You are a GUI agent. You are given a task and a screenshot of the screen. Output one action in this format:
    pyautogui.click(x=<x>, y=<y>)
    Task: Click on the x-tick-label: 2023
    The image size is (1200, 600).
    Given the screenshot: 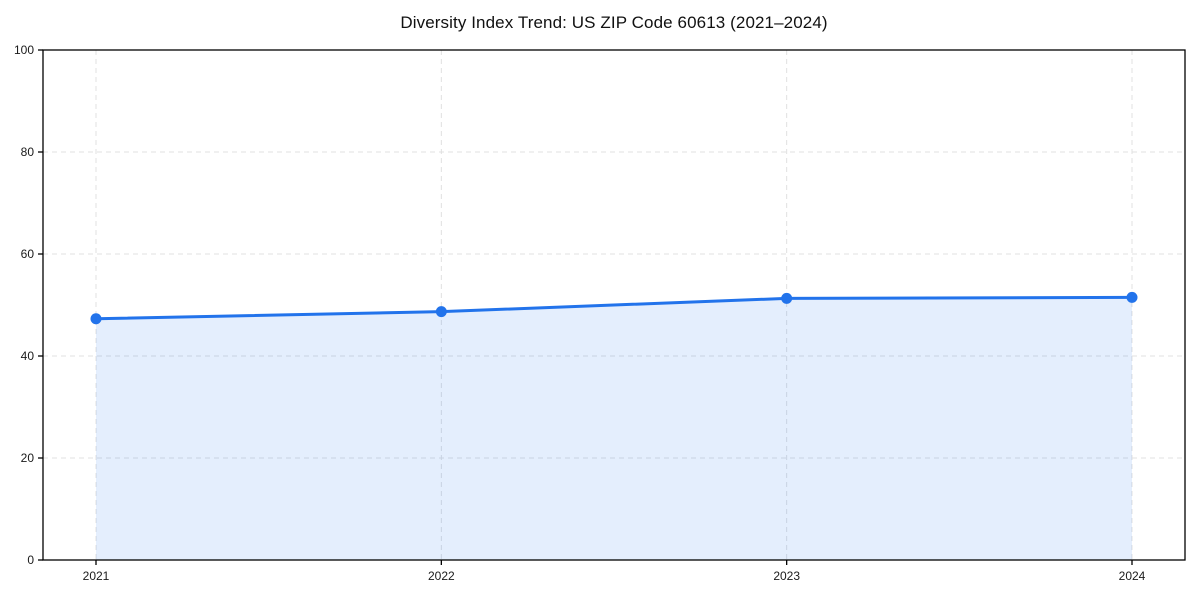 What is the action you would take?
    pyautogui.click(x=786, y=576)
    